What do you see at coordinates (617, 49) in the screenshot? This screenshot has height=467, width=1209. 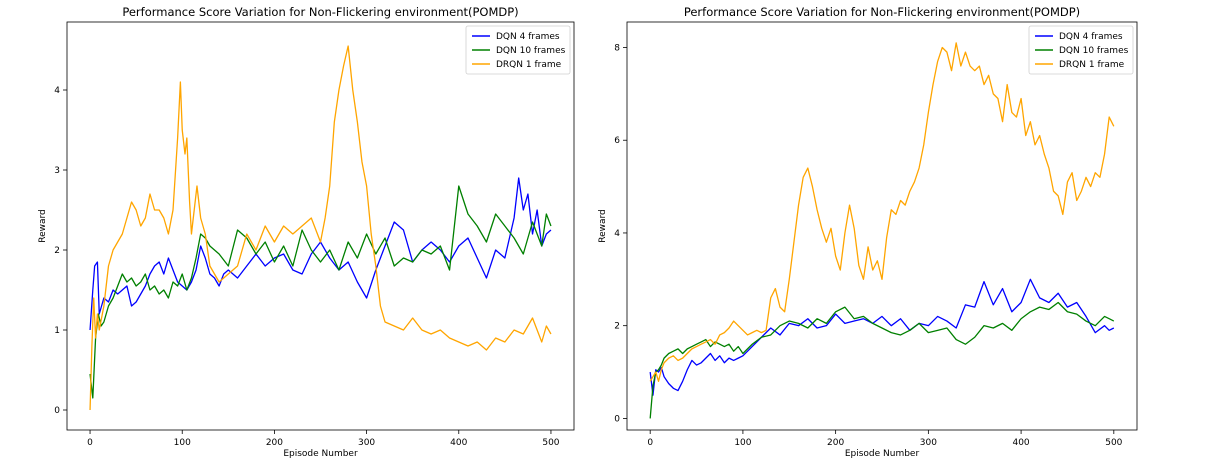 I see `y-tick-label: 8` at bounding box center [617, 49].